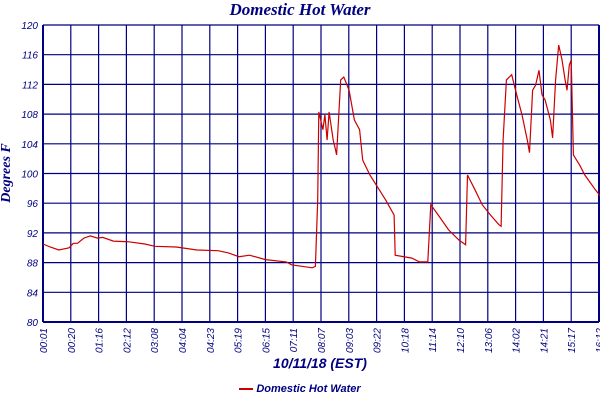 This screenshot has height=400, width=600. What do you see at coordinates (127, 340) in the screenshot?
I see `x-tick-label: 02:12` at bounding box center [127, 340].